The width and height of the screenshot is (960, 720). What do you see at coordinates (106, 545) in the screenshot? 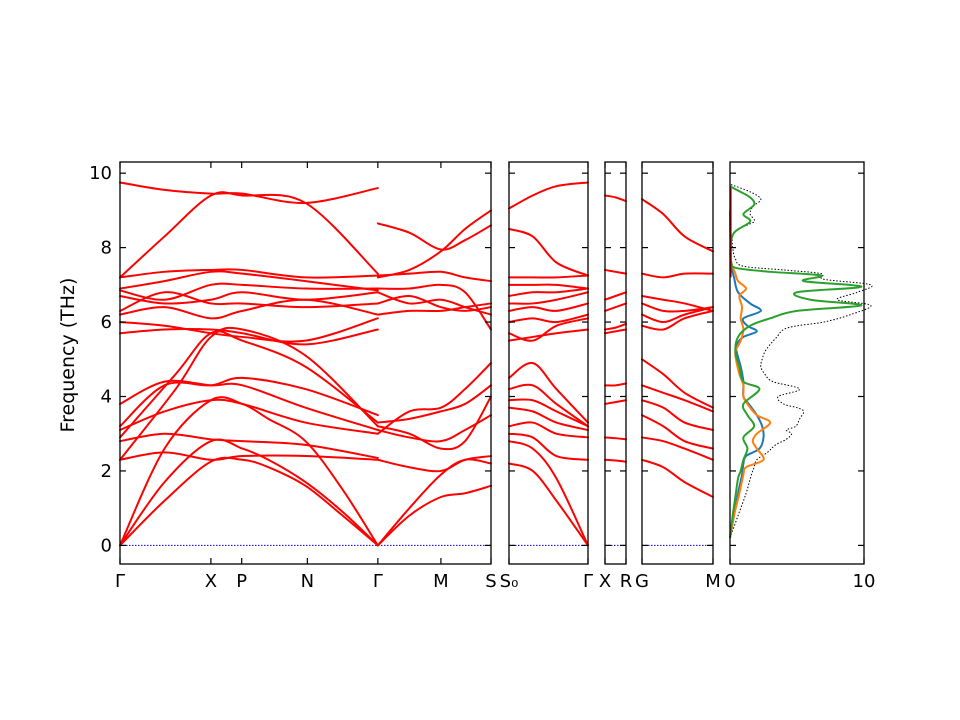
I see `y-tick-label: 0` at bounding box center [106, 545].